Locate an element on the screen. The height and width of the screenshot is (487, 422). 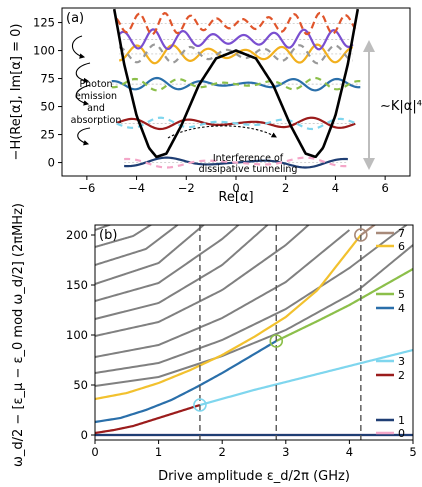
legend-label: 3 is located at coordinates (401, 361).